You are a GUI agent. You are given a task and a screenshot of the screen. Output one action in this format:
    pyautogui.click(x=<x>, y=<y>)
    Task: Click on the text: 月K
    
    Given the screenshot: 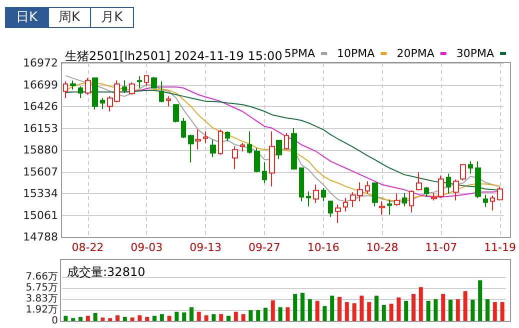 What is the action you would take?
    pyautogui.click(x=112, y=17)
    